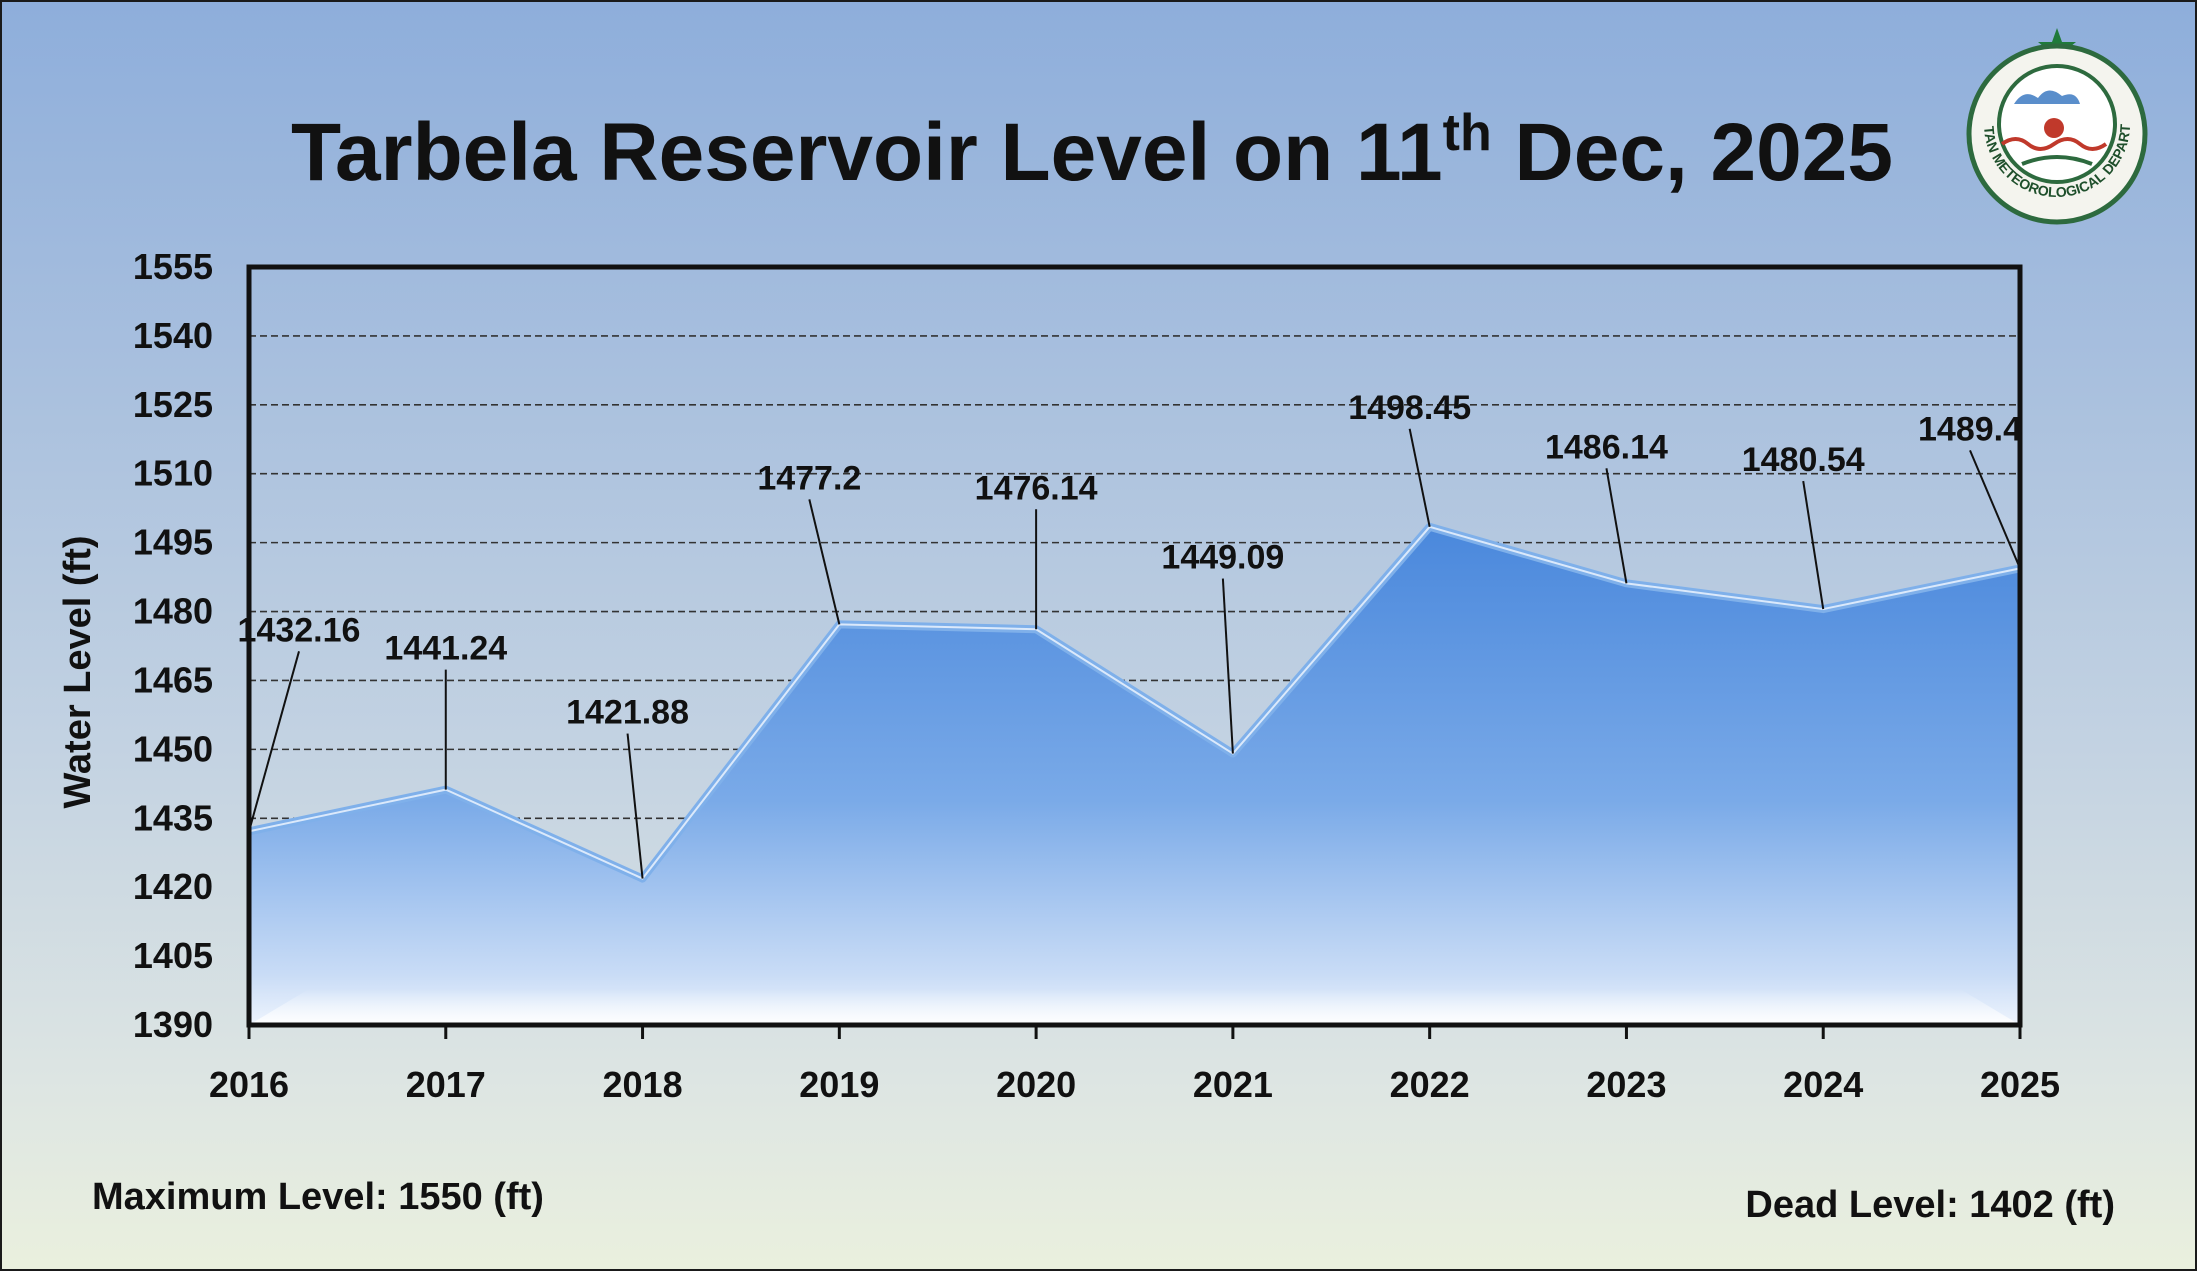 The height and width of the screenshot is (1271, 2197). What do you see at coordinates (1134, 1084) in the screenshot?
I see `x-tick-labels: 2016 2017 2018 2019 2020 2021 2022 2023 2024 2025` at bounding box center [1134, 1084].